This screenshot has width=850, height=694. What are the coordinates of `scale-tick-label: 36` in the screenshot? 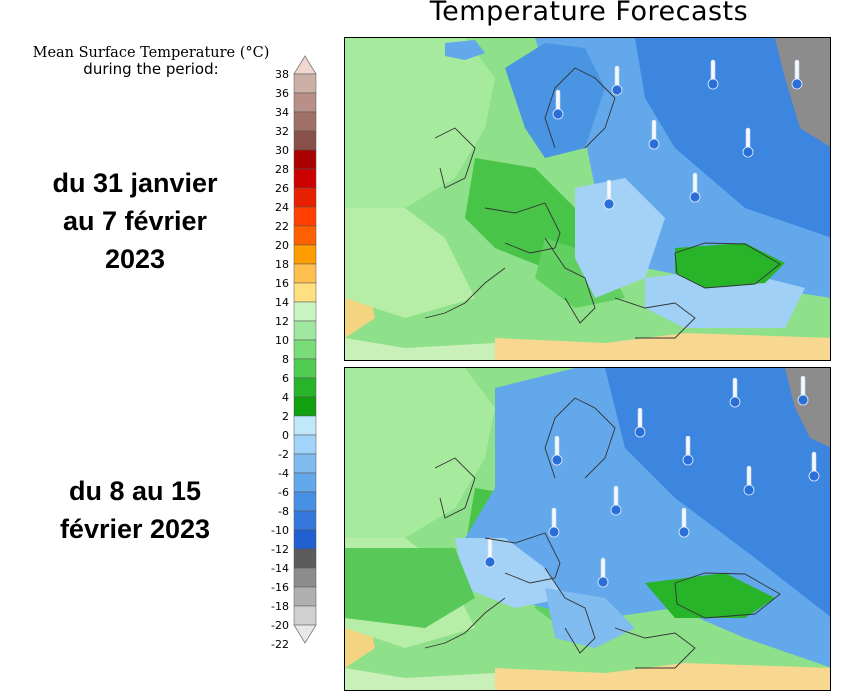 It's located at (282, 93).